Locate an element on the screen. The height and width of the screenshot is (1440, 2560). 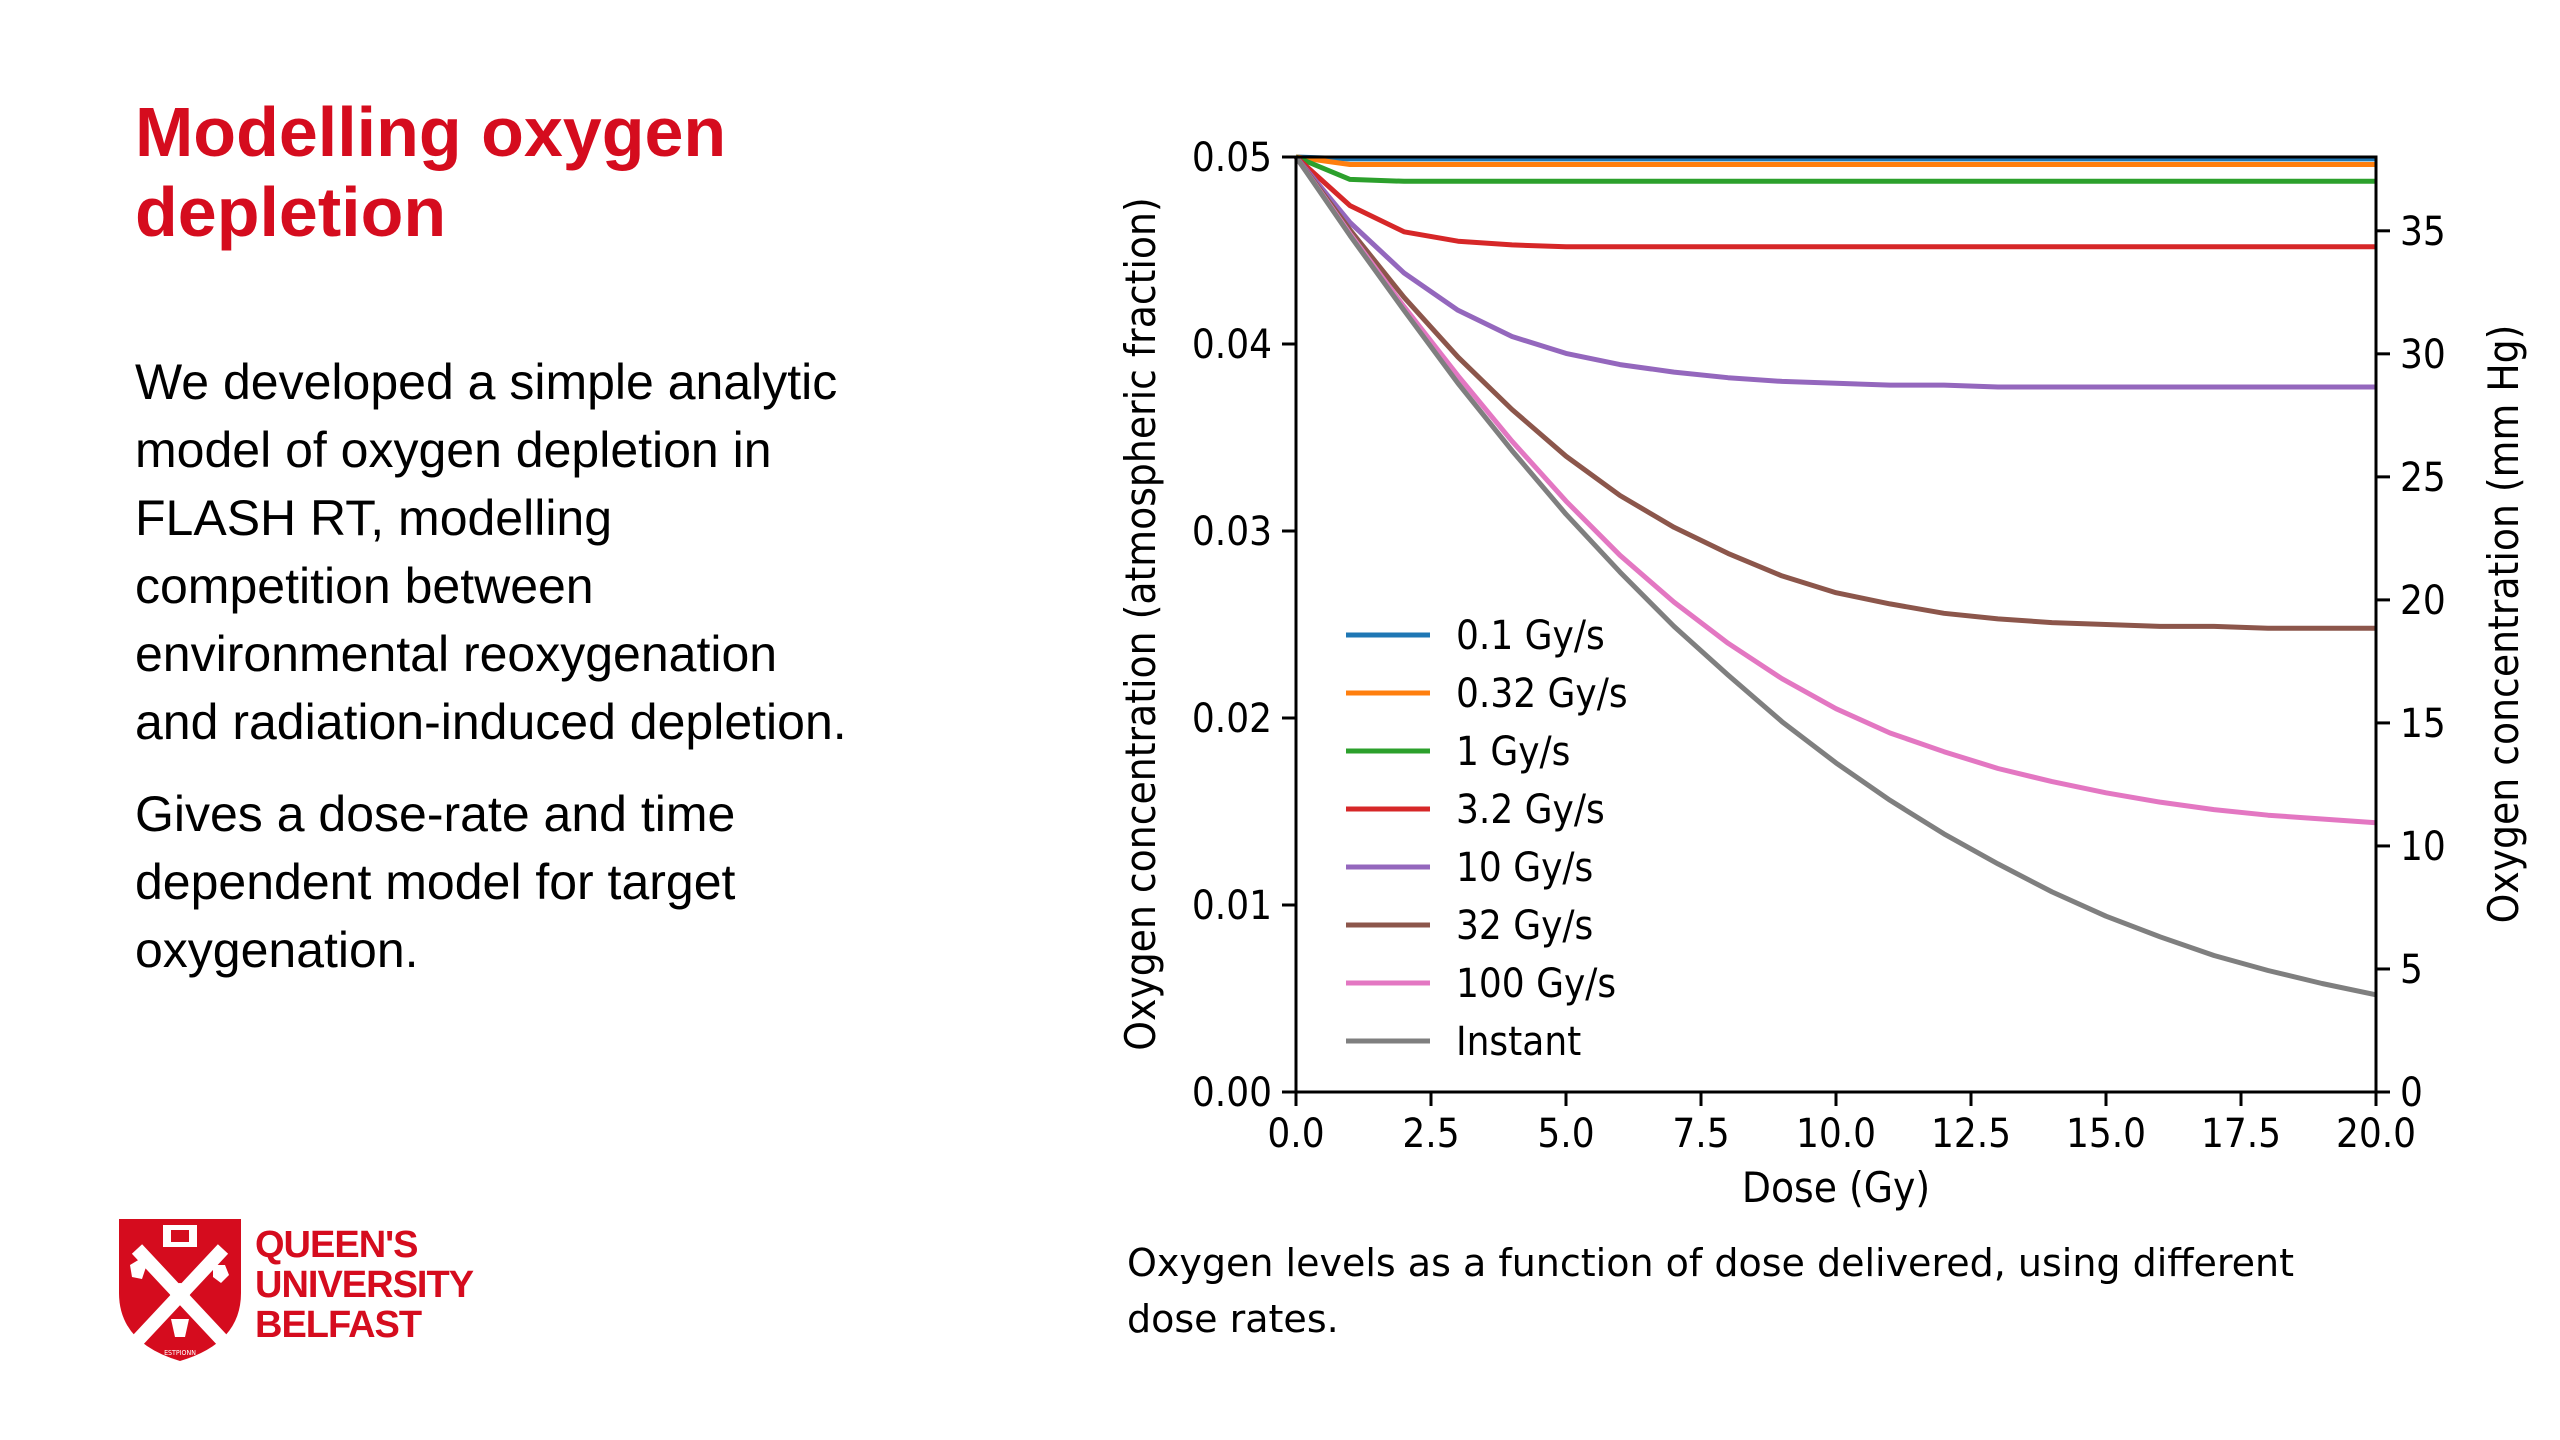
university-name-line: QUEEN'S is located at coordinates (337, 1245).